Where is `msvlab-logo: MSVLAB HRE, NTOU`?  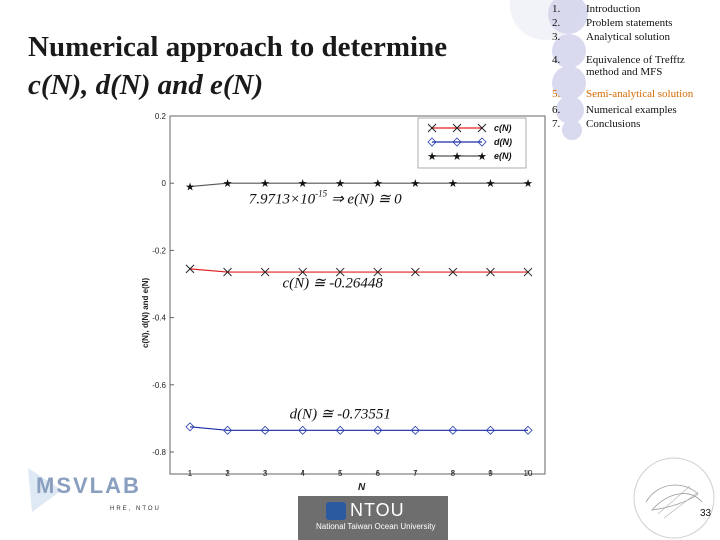 msvlab-logo: MSVLAB HRE, NTOU is located at coordinates (99, 488).